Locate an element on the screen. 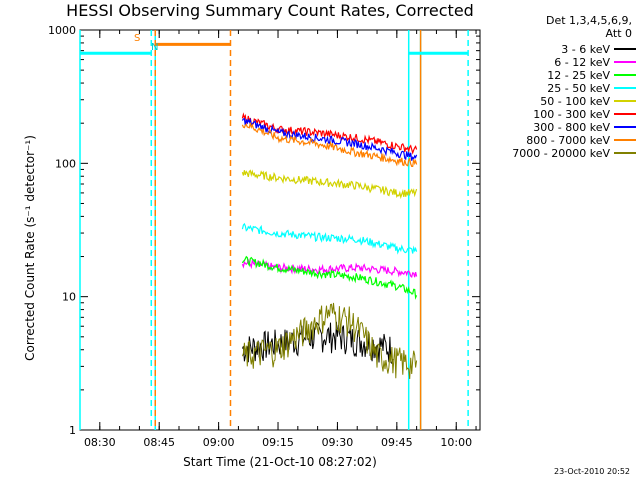 This screenshot has height=480, width=640. legend-entry: 7000 - 20000 keV is located at coordinates (574, 153).